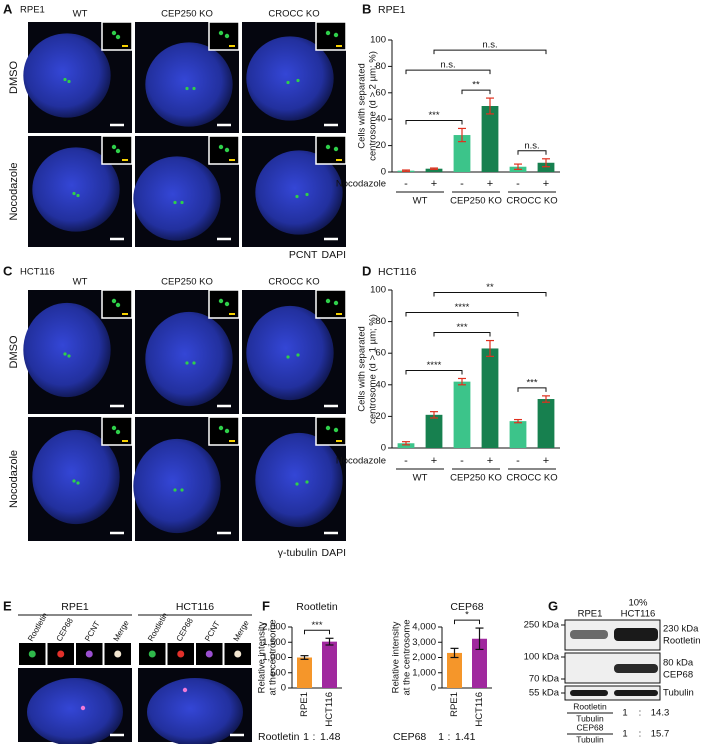  I want to click on ratio-value: 1.48, so click(330, 737).